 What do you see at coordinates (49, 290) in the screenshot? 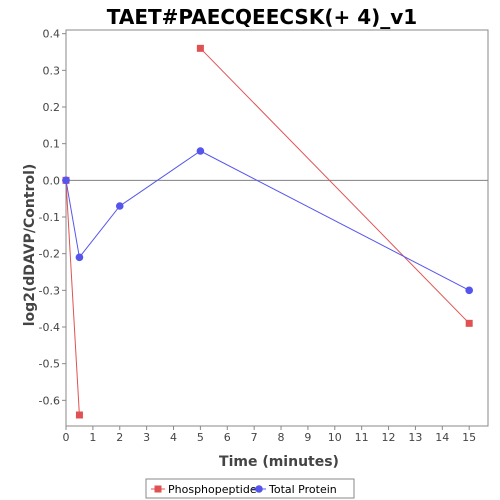
I see `y-tick-label: -0.3` at bounding box center [49, 290].